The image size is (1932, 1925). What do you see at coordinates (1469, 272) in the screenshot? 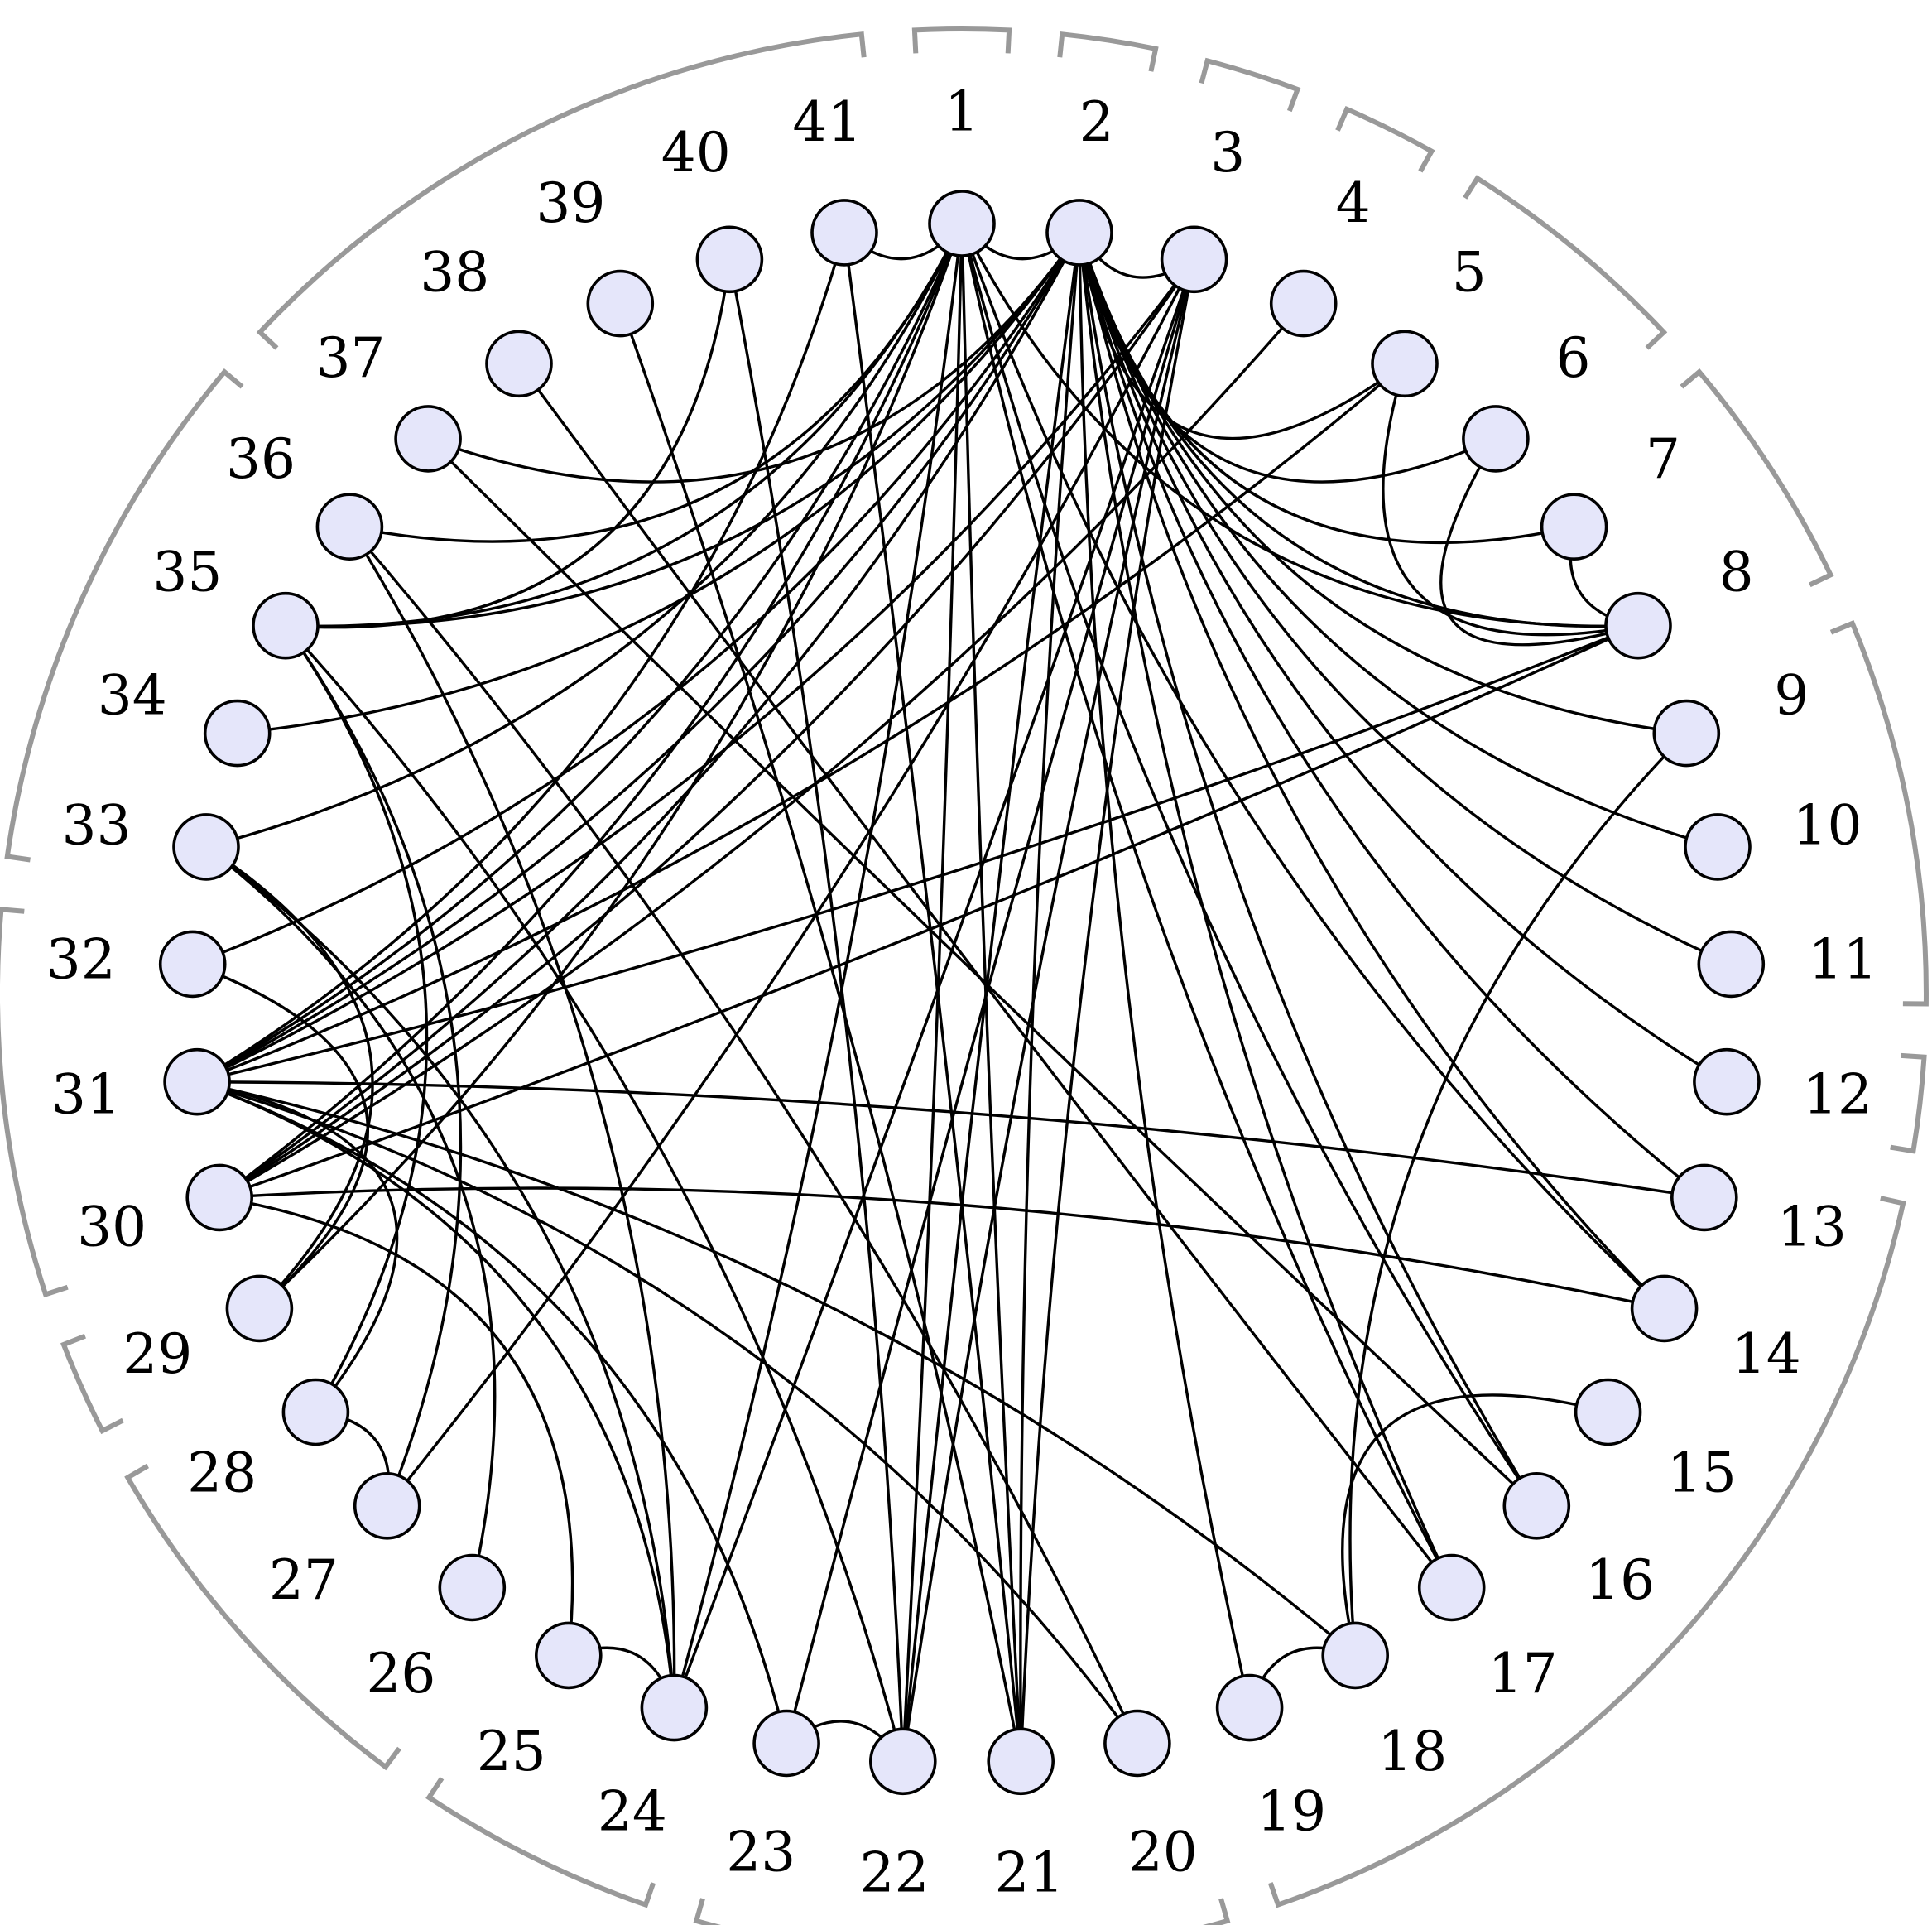
I see `node-label-5: 5` at bounding box center [1469, 272].